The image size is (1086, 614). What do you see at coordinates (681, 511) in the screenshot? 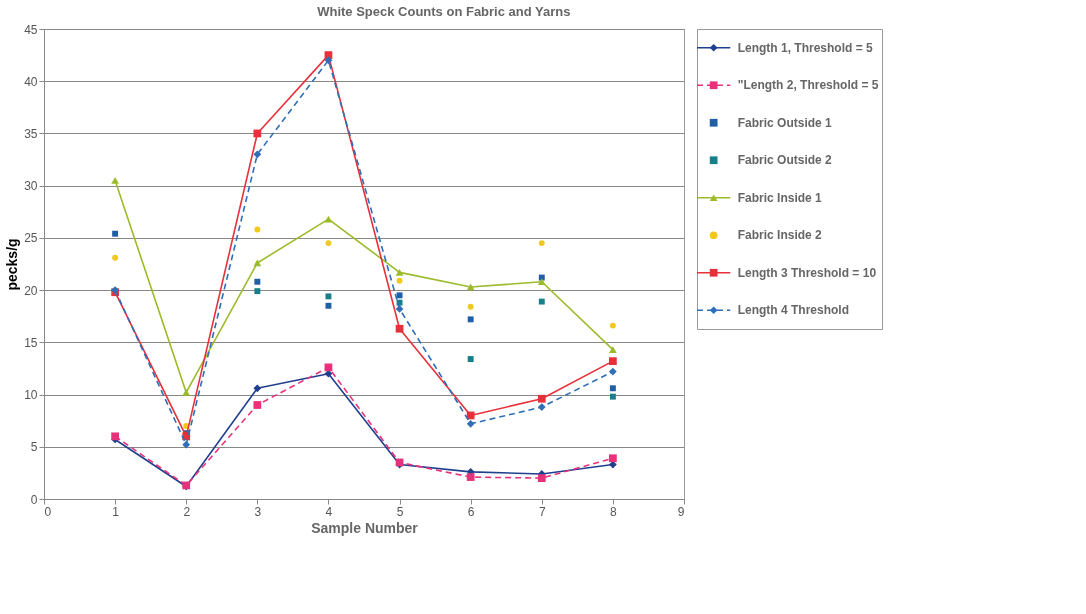
I see `x-tick-label: 9` at bounding box center [681, 511].